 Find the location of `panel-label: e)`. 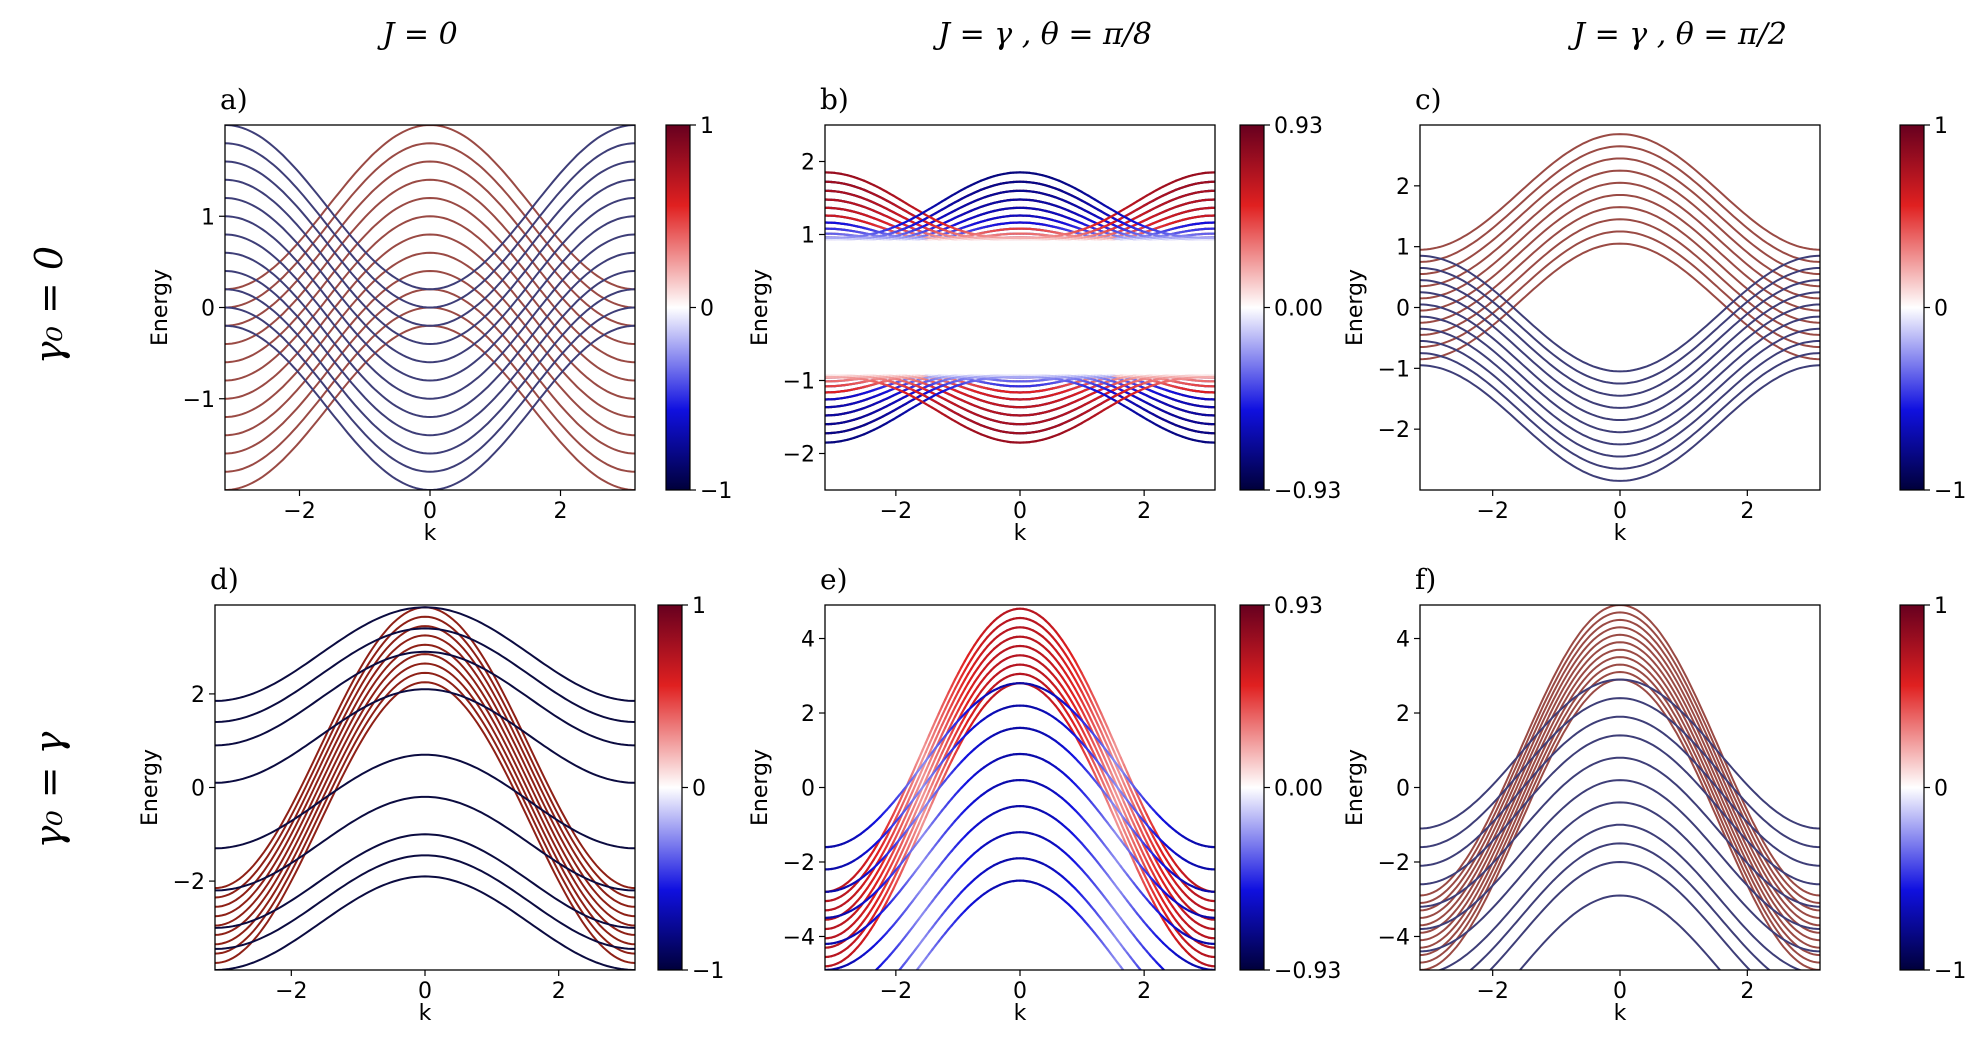

panel-label: e) is located at coordinates (834, 579).